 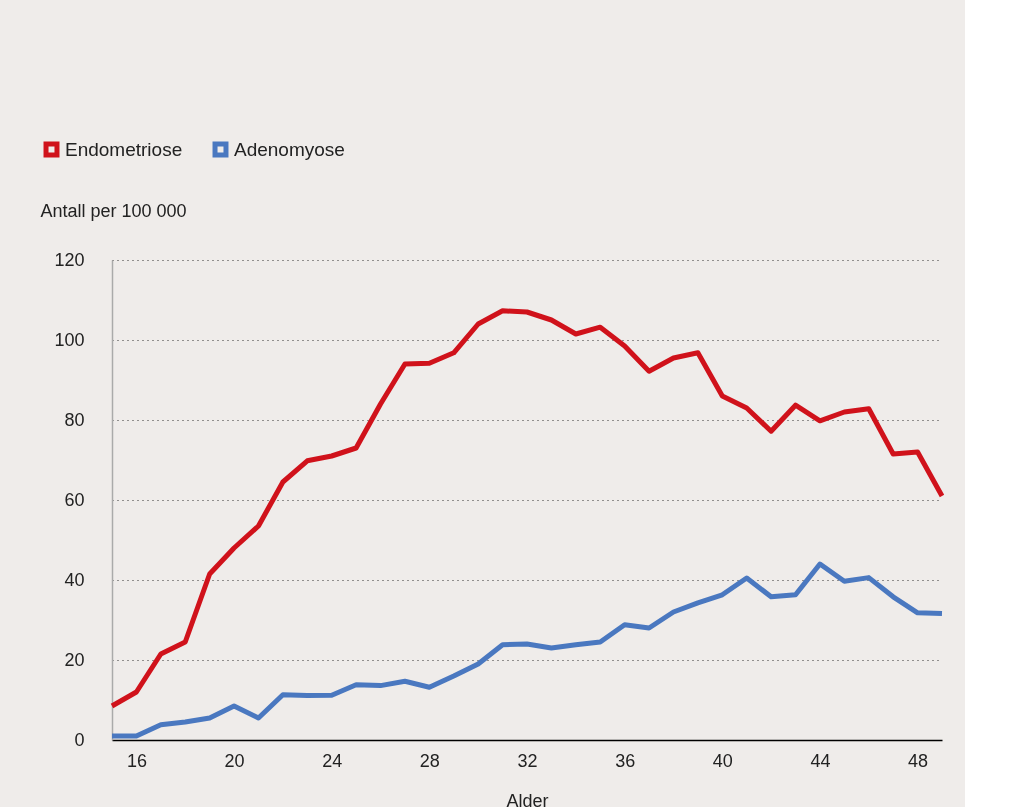 What do you see at coordinates (74, 659) in the screenshot?
I see `y-tick-label: 20` at bounding box center [74, 659].